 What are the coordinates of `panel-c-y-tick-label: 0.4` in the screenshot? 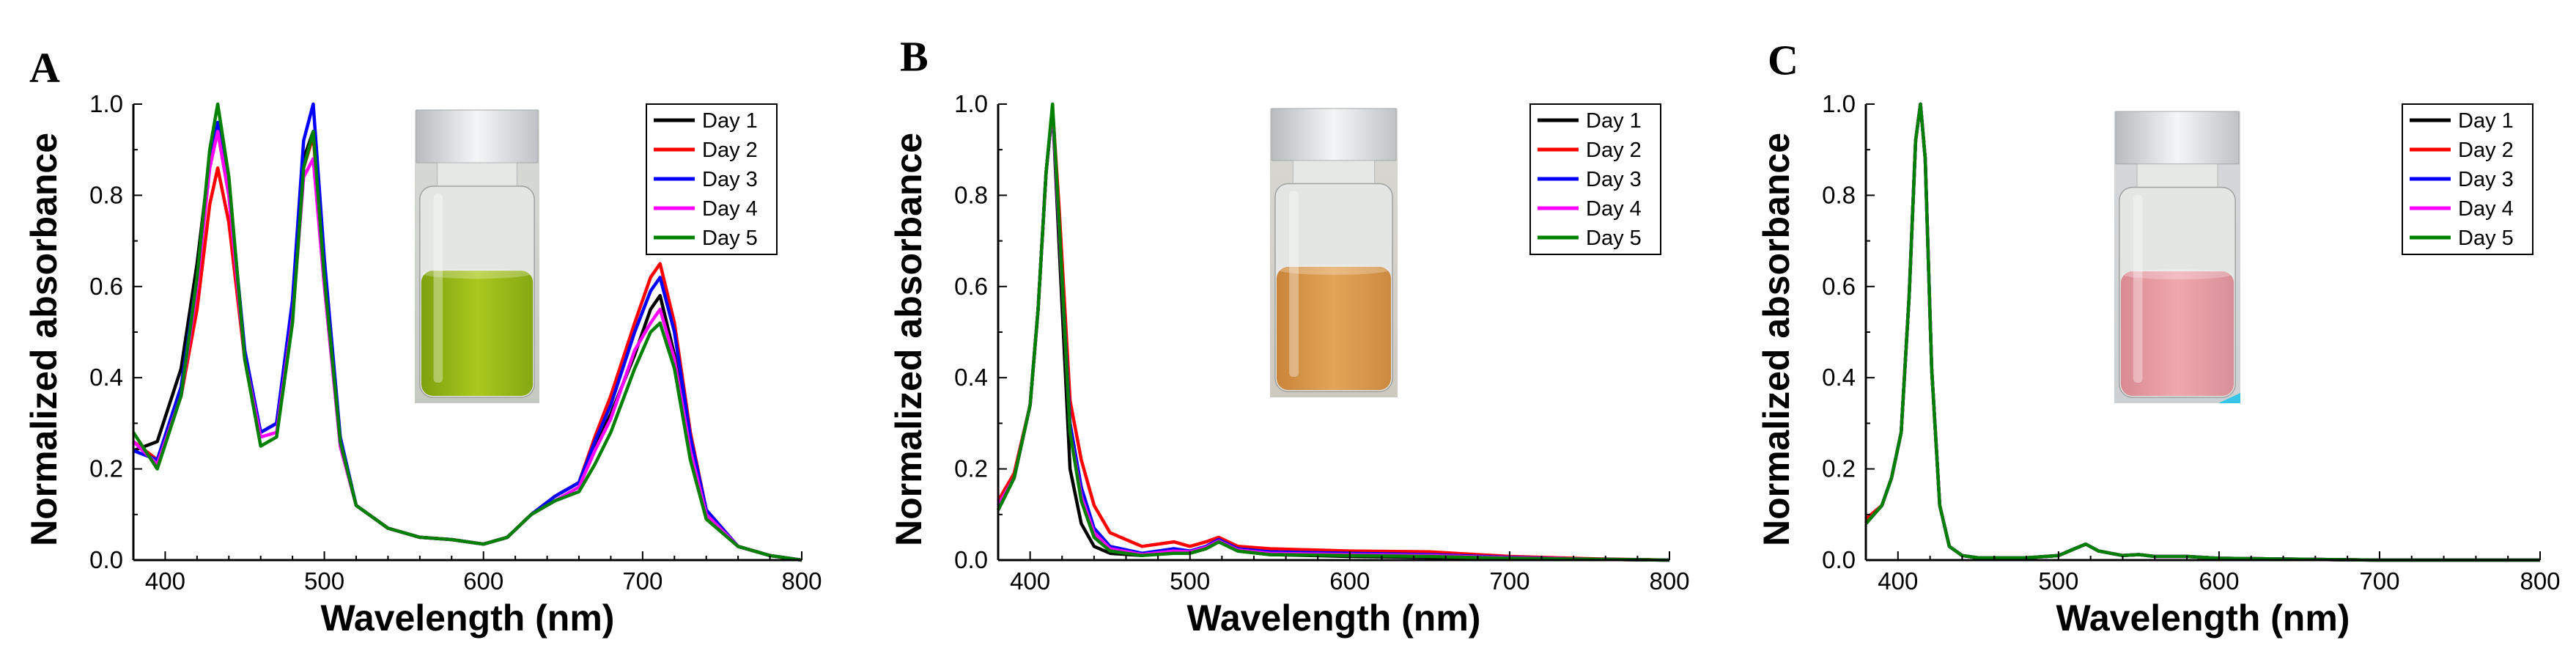 It's located at (1839, 377).